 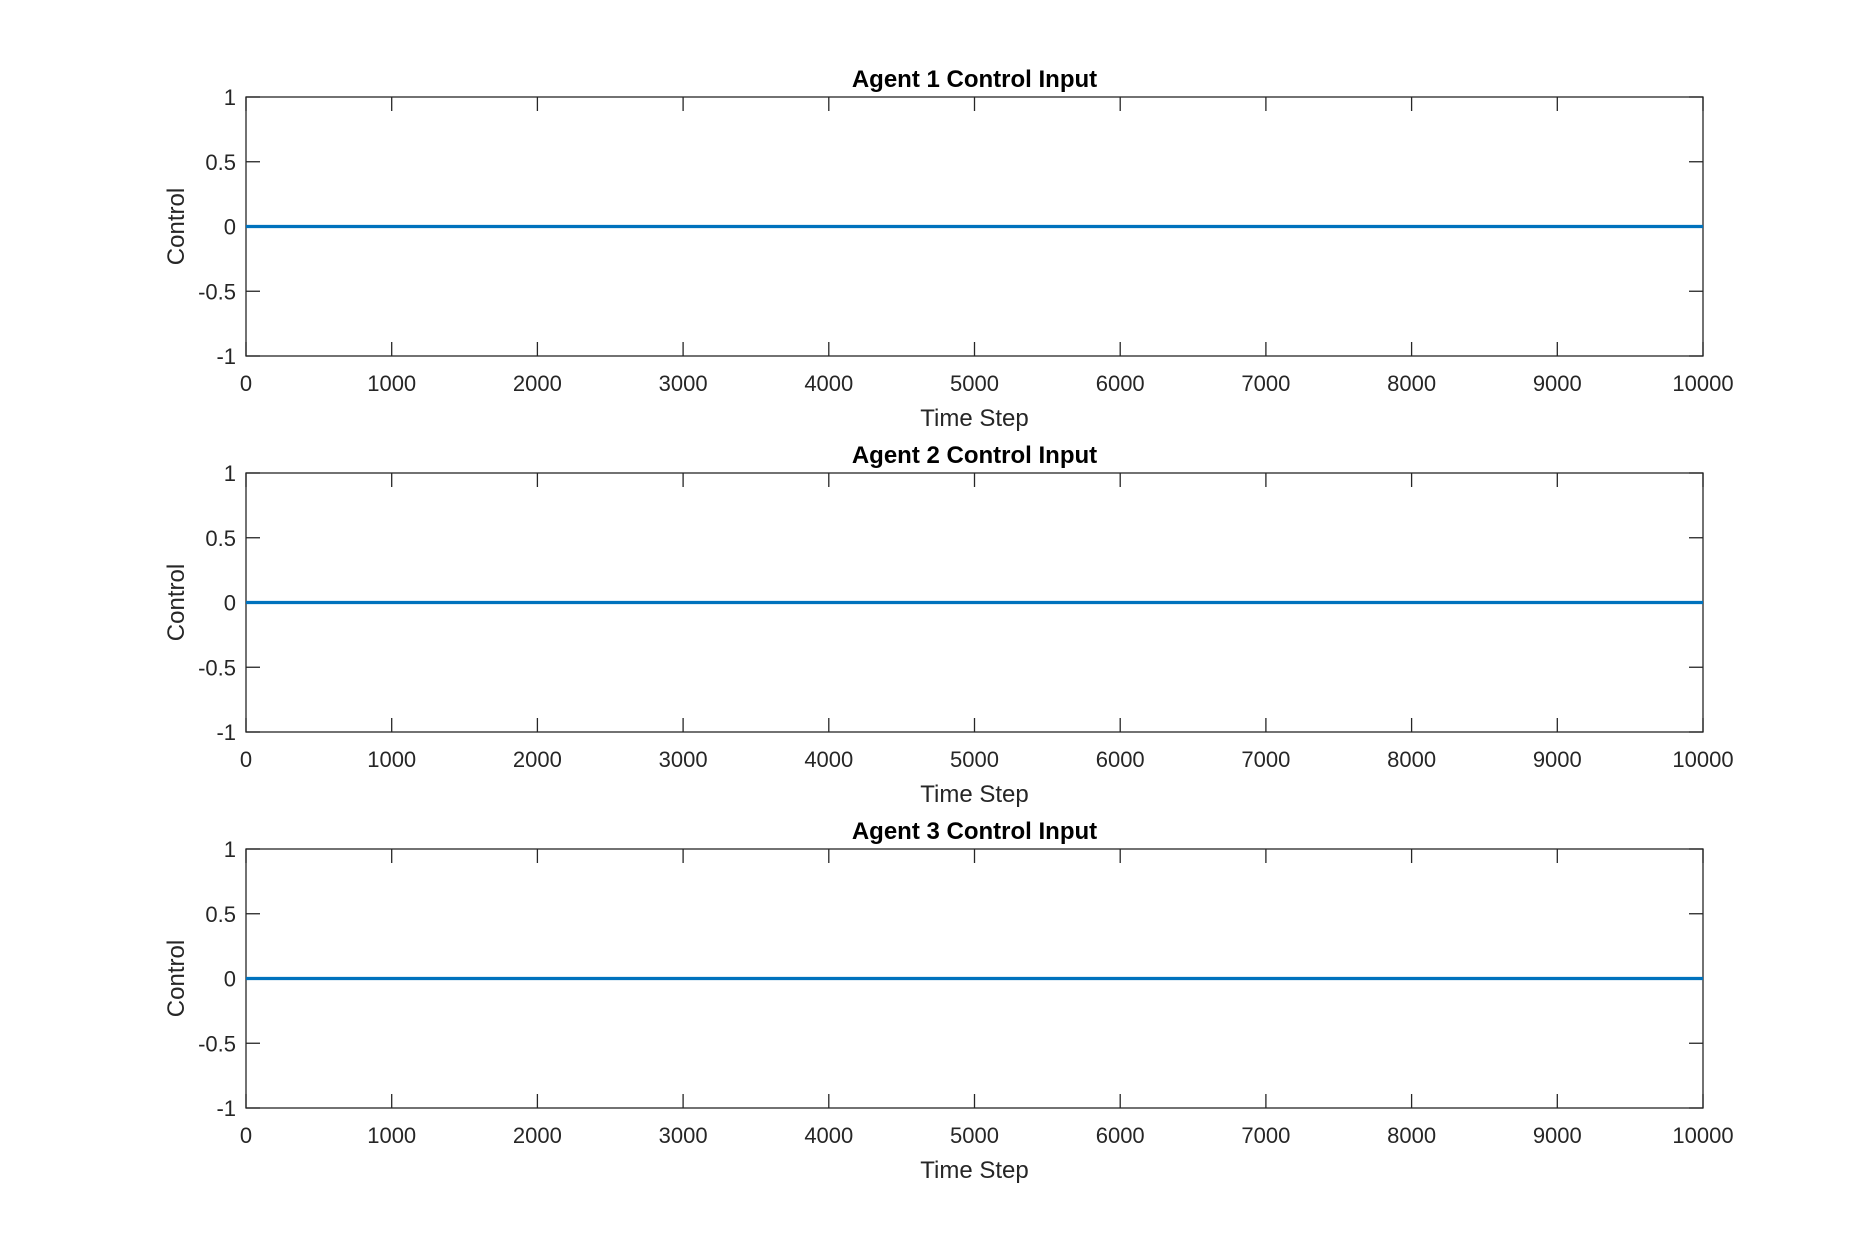 What do you see at coordinates (974, 79) in the screenshot?
I see `chart-title: Agent 1 Control Input` at bounding box center [974, 79].